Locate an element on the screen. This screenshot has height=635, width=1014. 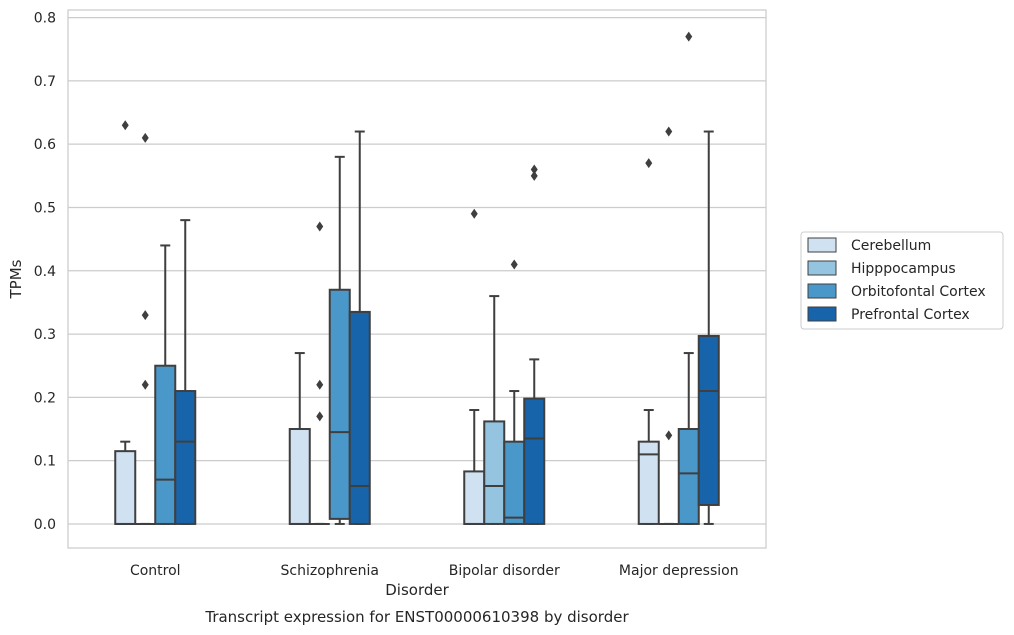
y-tick-label: 0.5 is located at coordinates (45, 208).